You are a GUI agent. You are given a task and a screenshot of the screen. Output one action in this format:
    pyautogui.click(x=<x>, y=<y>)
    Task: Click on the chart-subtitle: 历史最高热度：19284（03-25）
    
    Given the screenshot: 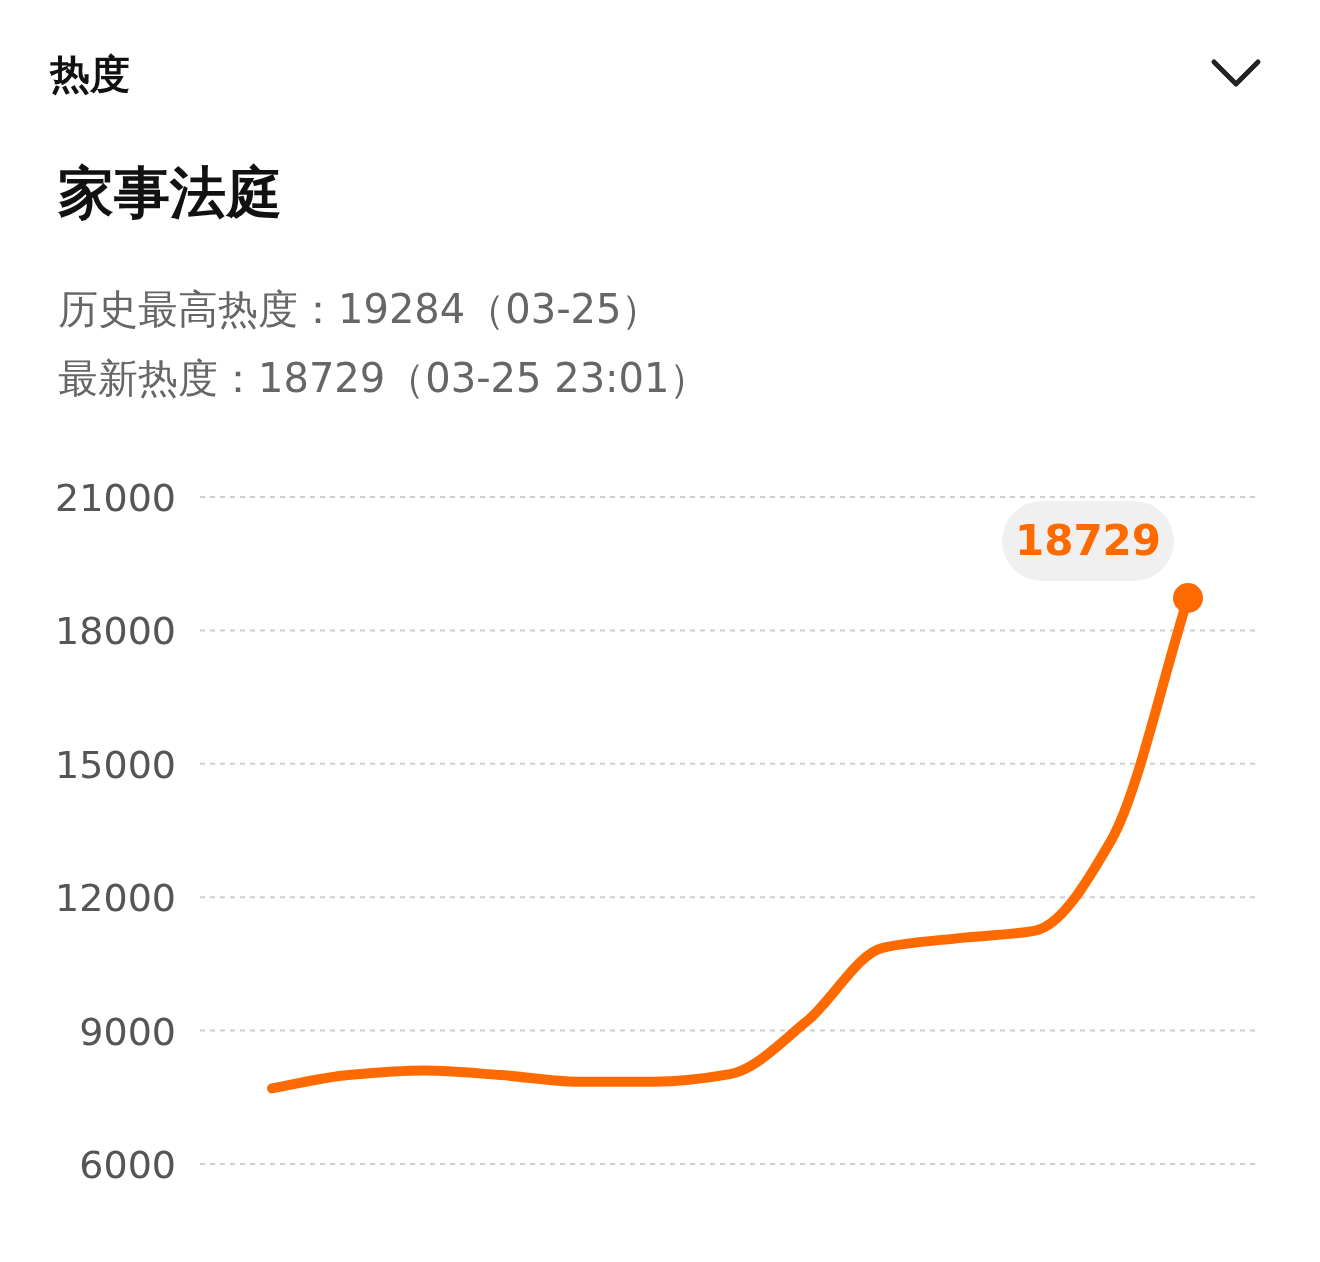 What is the action you would take?
    pyautogui.click(x=360, y=309)
    